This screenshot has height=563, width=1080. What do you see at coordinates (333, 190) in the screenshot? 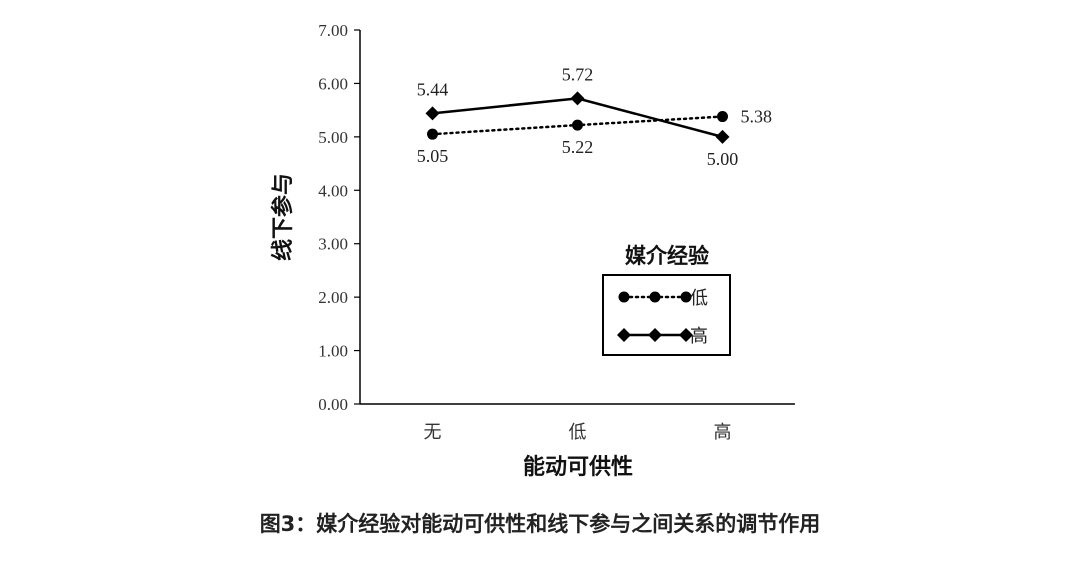
I see `y-tick-label: 4.00` at bounding box center [333, 190].